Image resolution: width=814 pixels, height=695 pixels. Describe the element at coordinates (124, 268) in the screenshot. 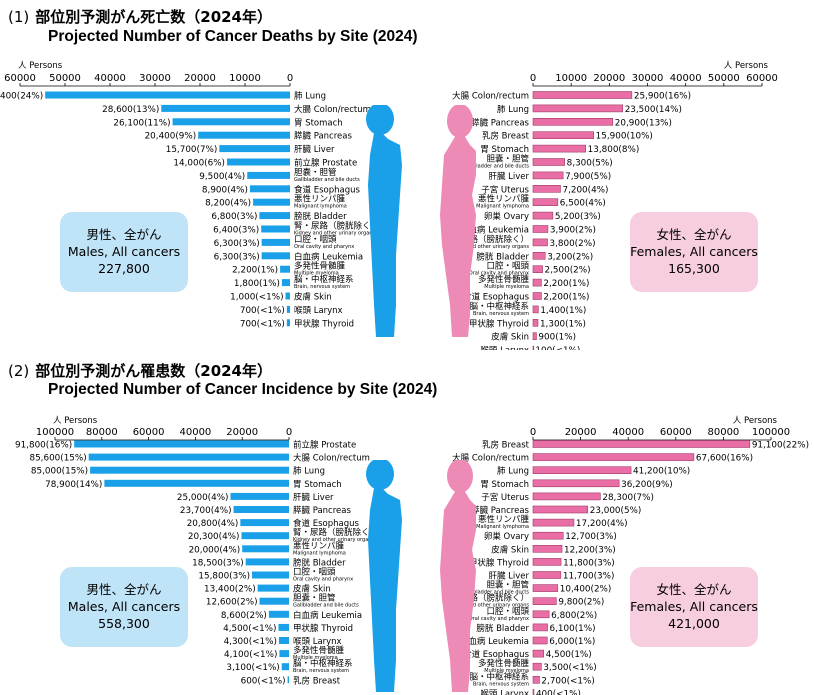

I see `male-box-total: 227,800` at that location.